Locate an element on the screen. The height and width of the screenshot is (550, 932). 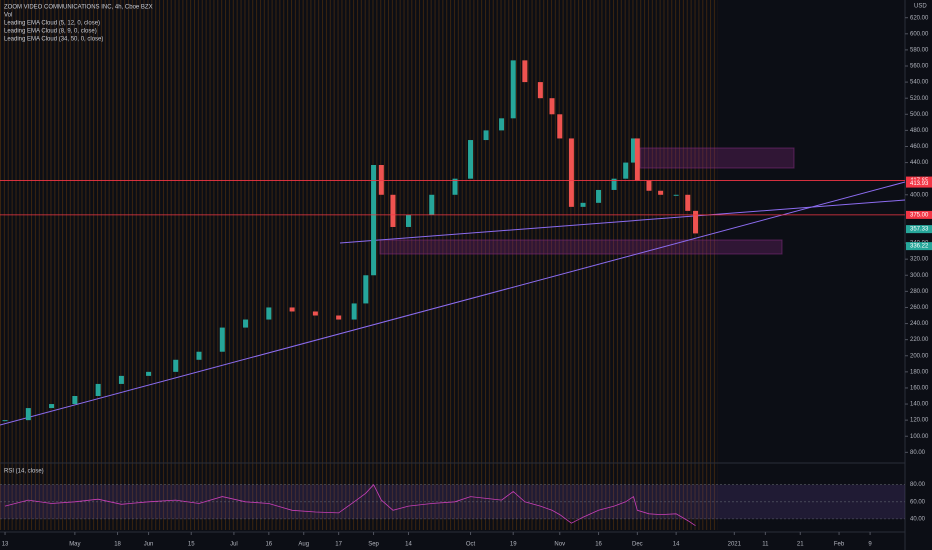
x-tick-label: 2021 is located at coordinates (735, 545).